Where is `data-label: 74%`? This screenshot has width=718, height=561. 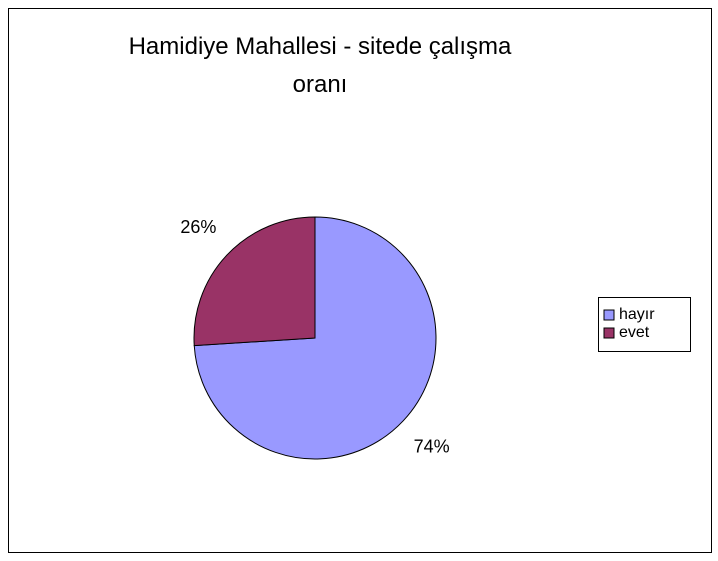
data-label: 74% is located at coordinates (432, 446).